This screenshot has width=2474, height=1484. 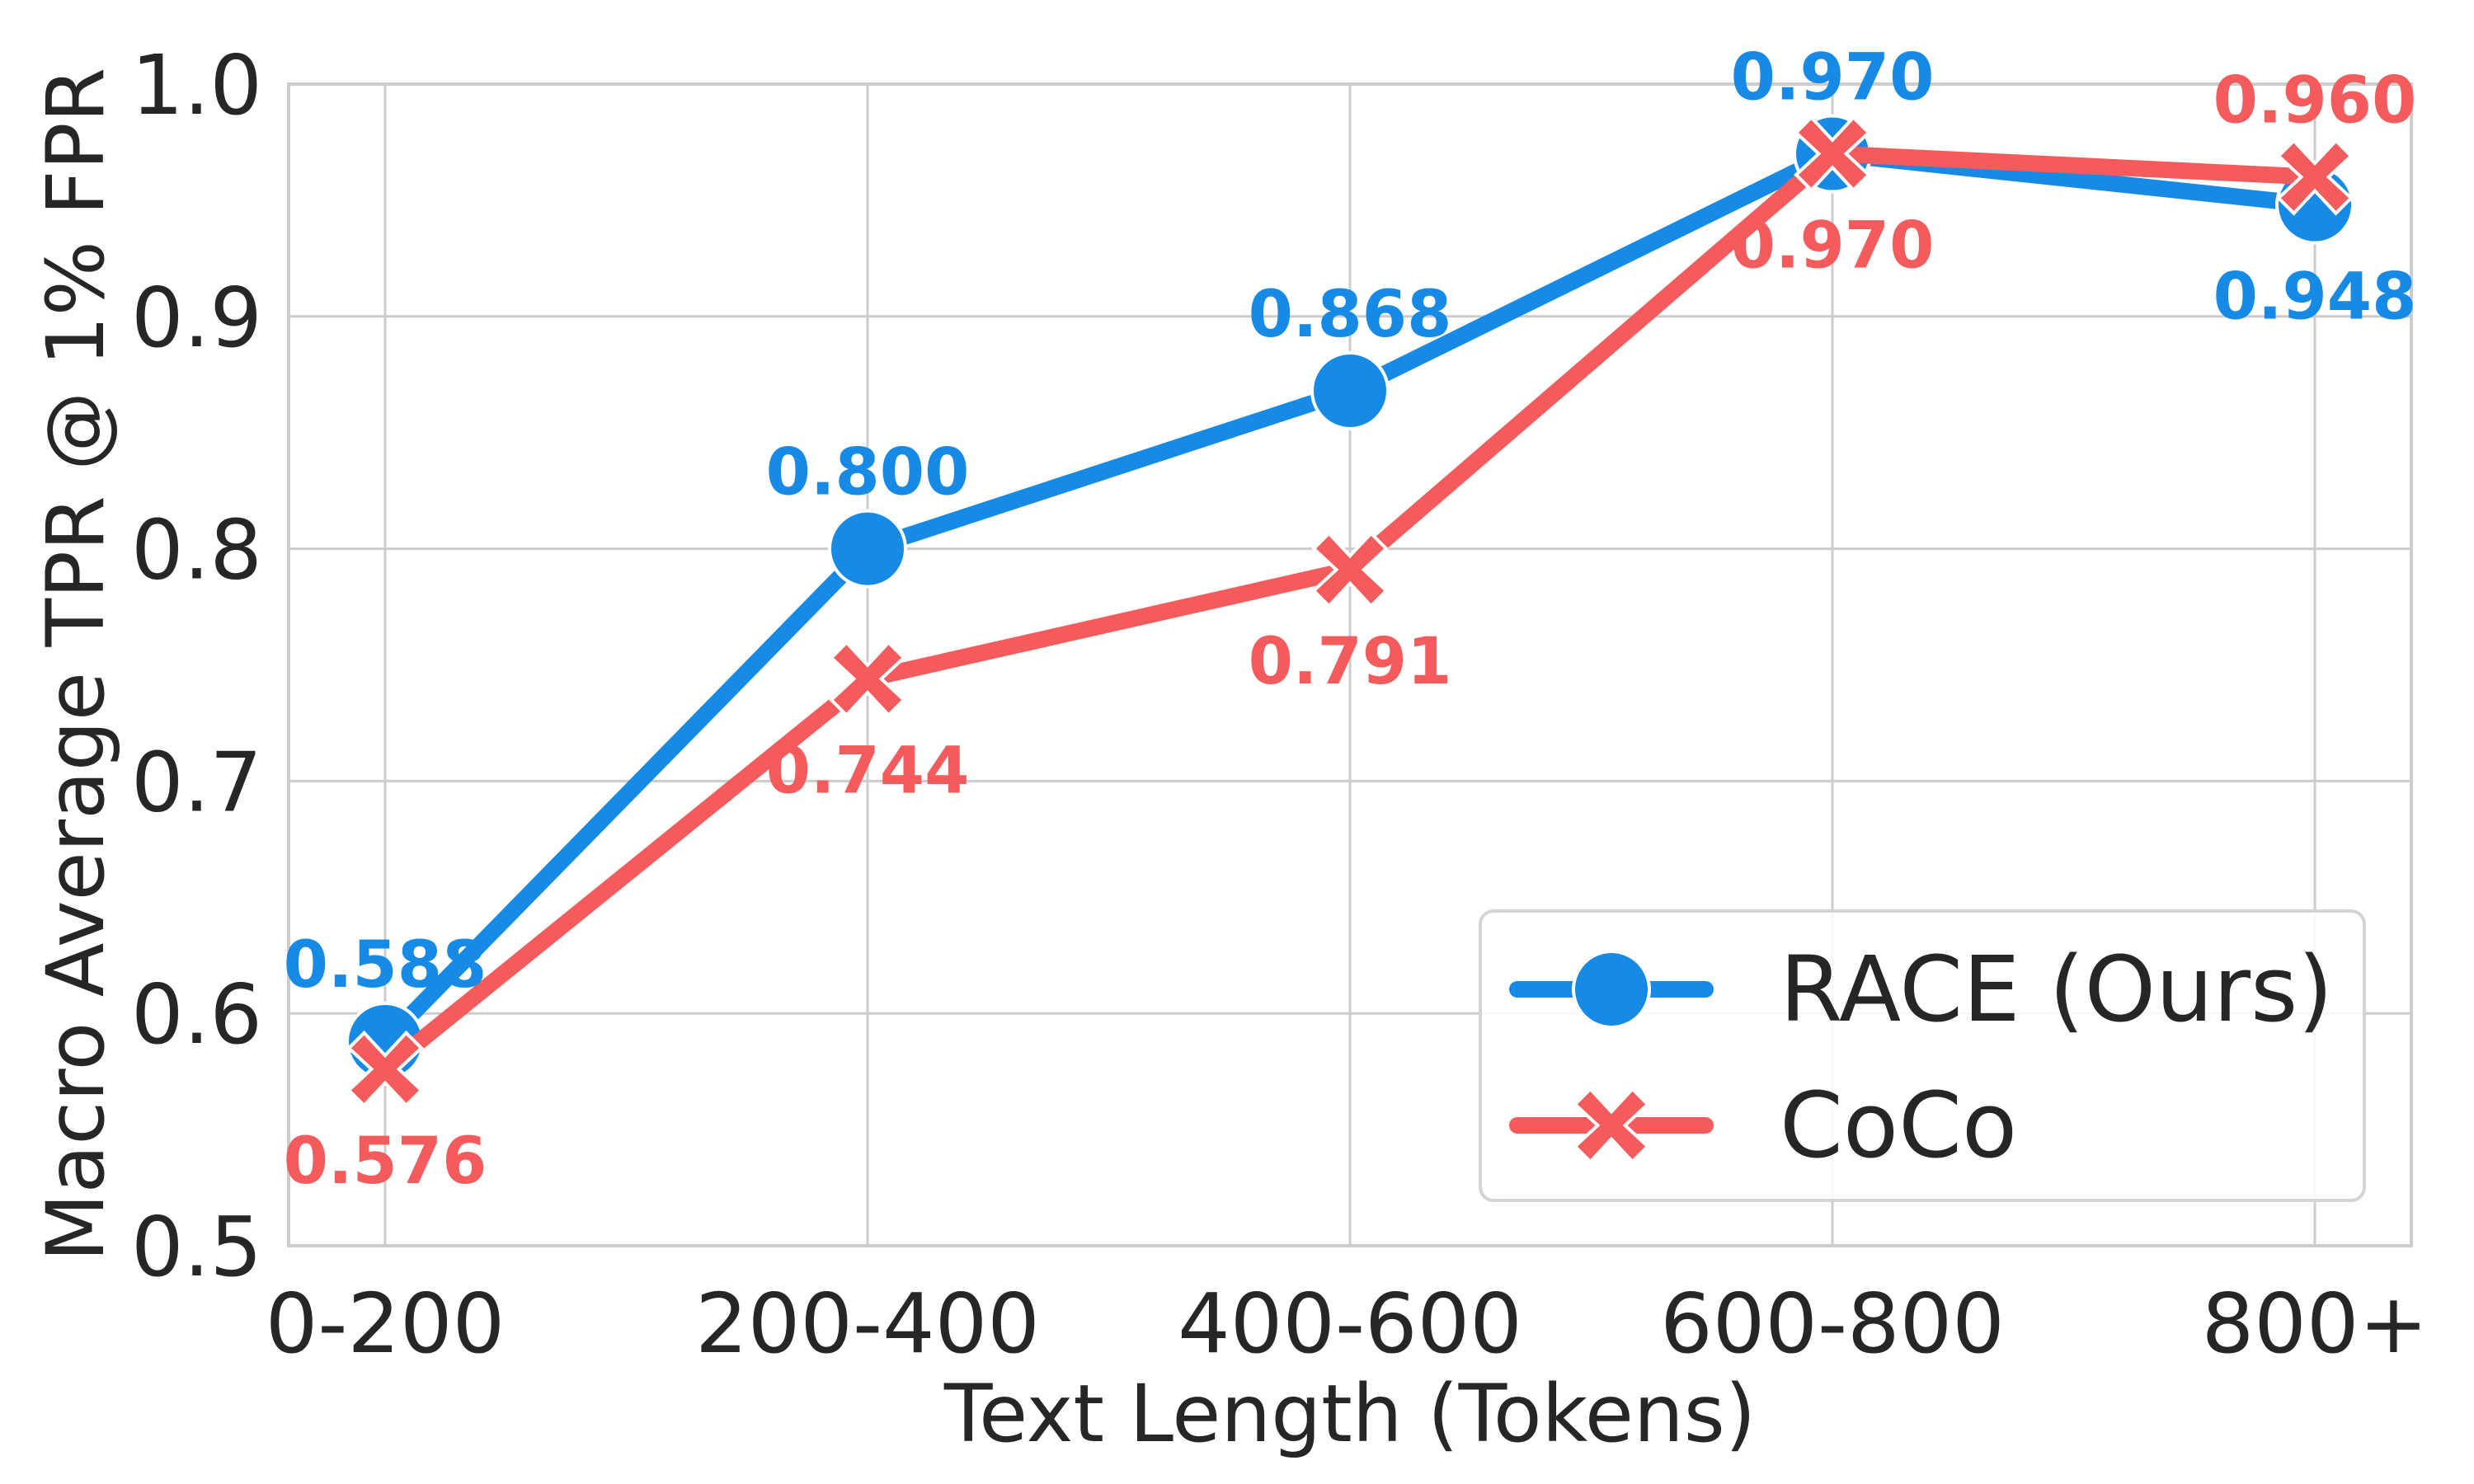 I want to click on data-label: 0.576, so click(x=385, y=1162).